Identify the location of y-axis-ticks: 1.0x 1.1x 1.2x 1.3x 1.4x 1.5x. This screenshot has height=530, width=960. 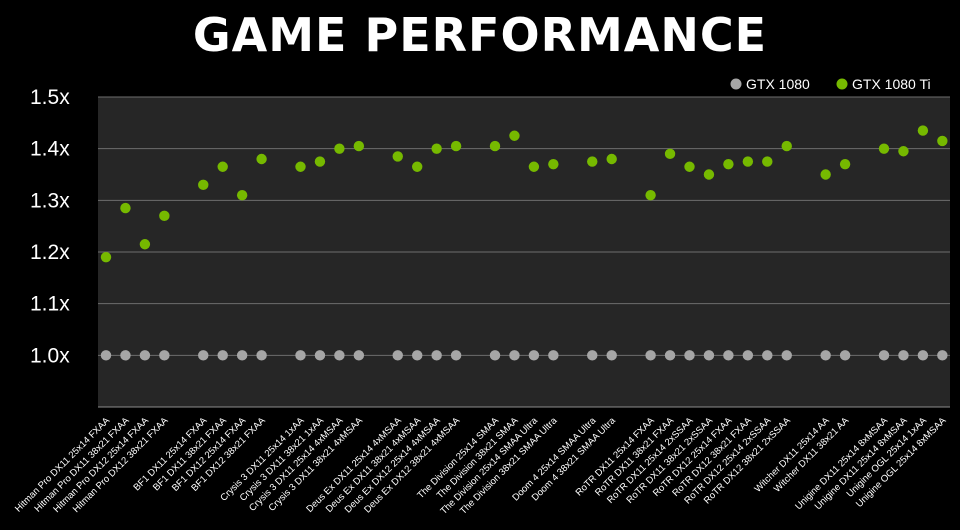
(50, 226).